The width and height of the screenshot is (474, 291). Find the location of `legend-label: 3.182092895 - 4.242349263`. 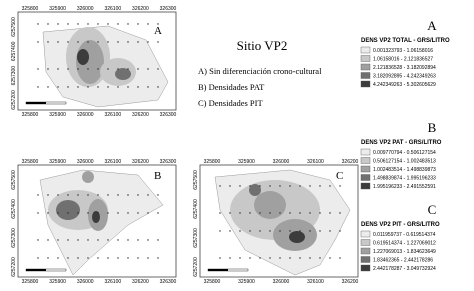

legend-label: 3.182092895 - 4.242349263 is located at coordinates (404, 77).